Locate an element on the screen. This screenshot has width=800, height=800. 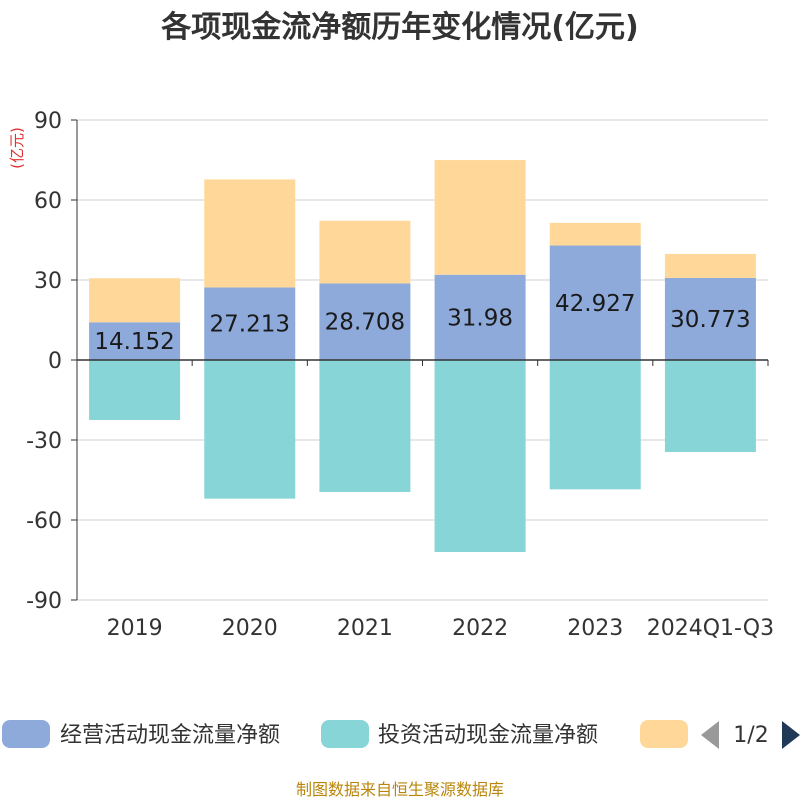
y-tick-label: 30 is located at coordinates (48, 281).